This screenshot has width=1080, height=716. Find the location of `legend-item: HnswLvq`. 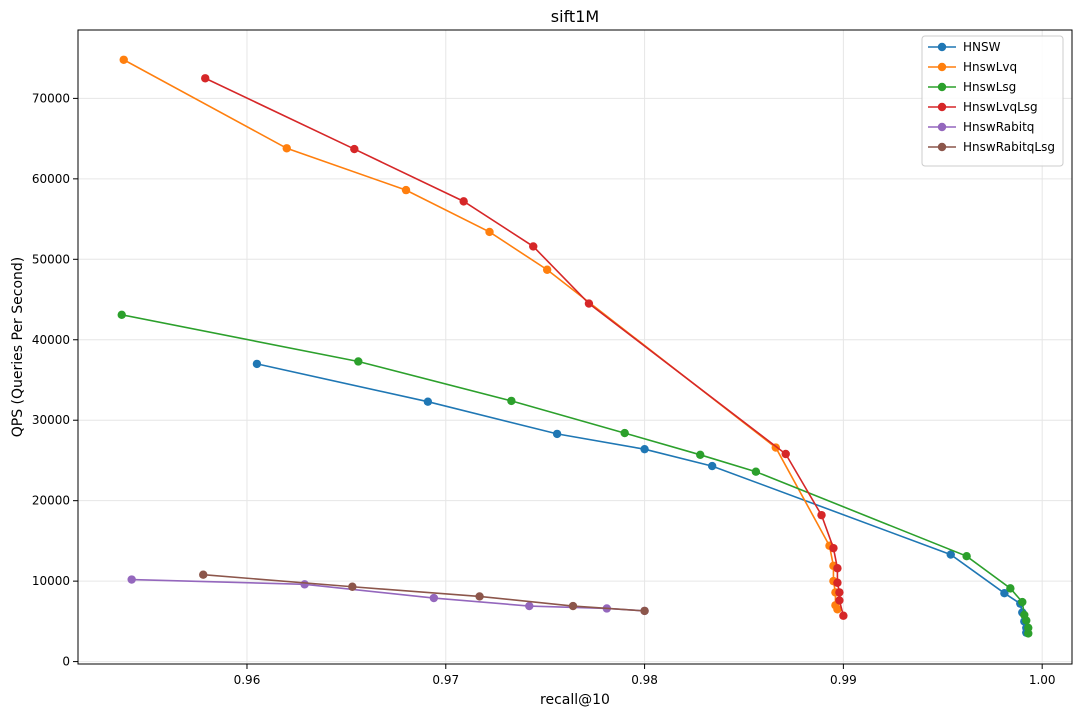

legend-item: HnswLvq is located at coordinates (972, 67).